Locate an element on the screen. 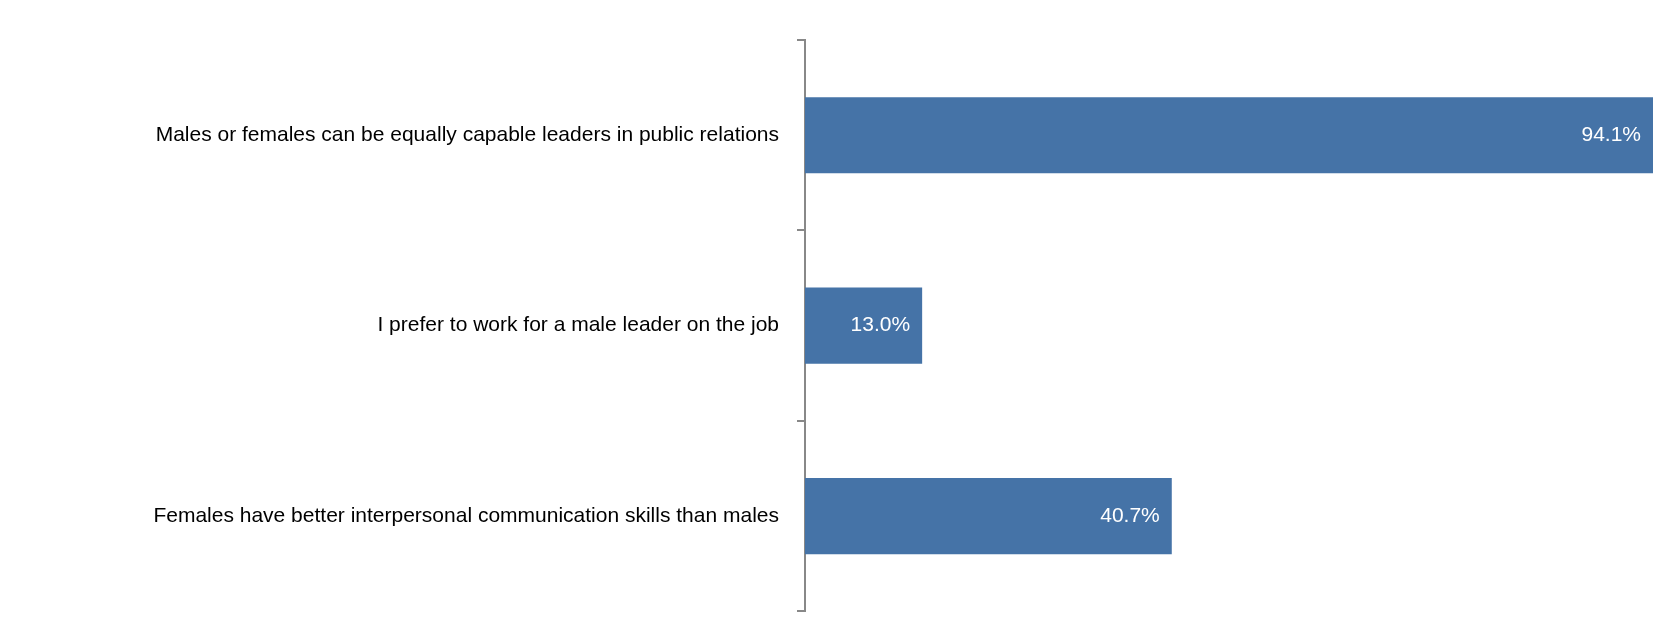 This screenshot has height=642, width=1655. y-tick-label: I prefer to work for a male leader on the job is located at coordinates (578, 324).